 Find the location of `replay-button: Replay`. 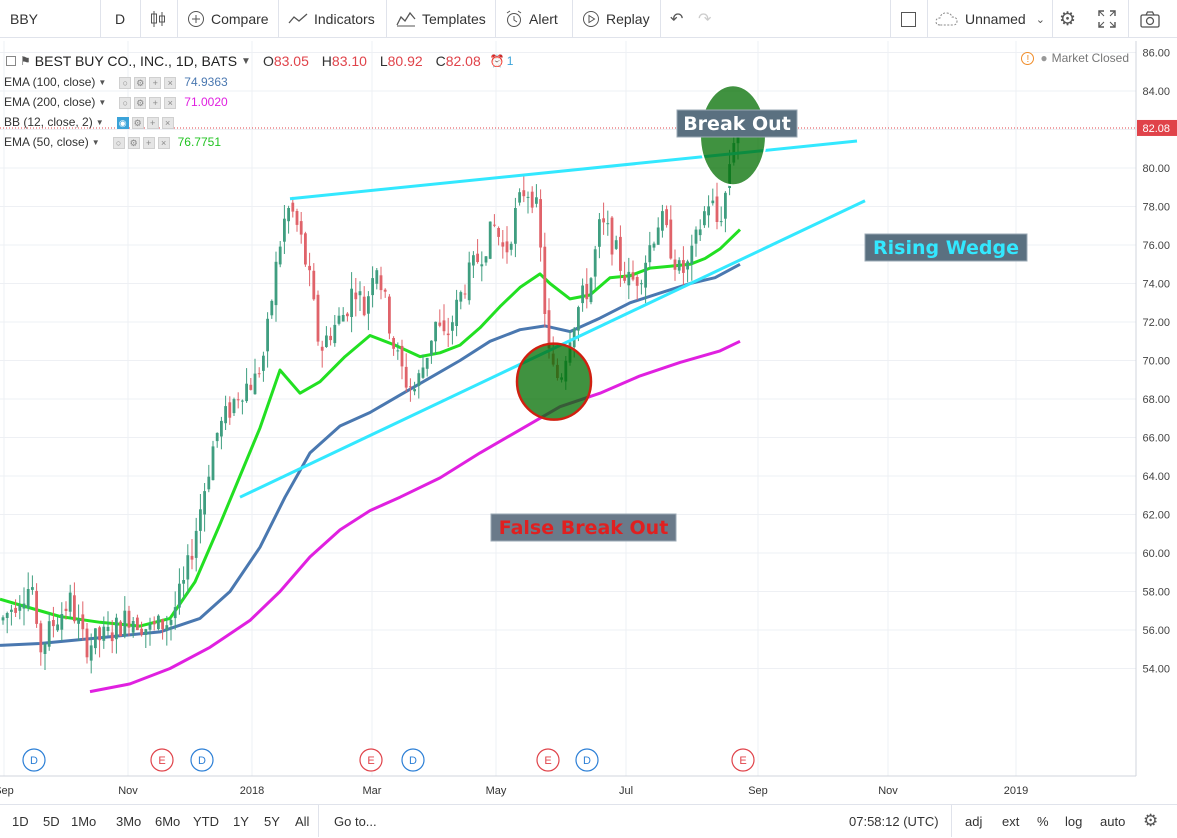

replay-button: Replay is located at coordinates (616, 19).